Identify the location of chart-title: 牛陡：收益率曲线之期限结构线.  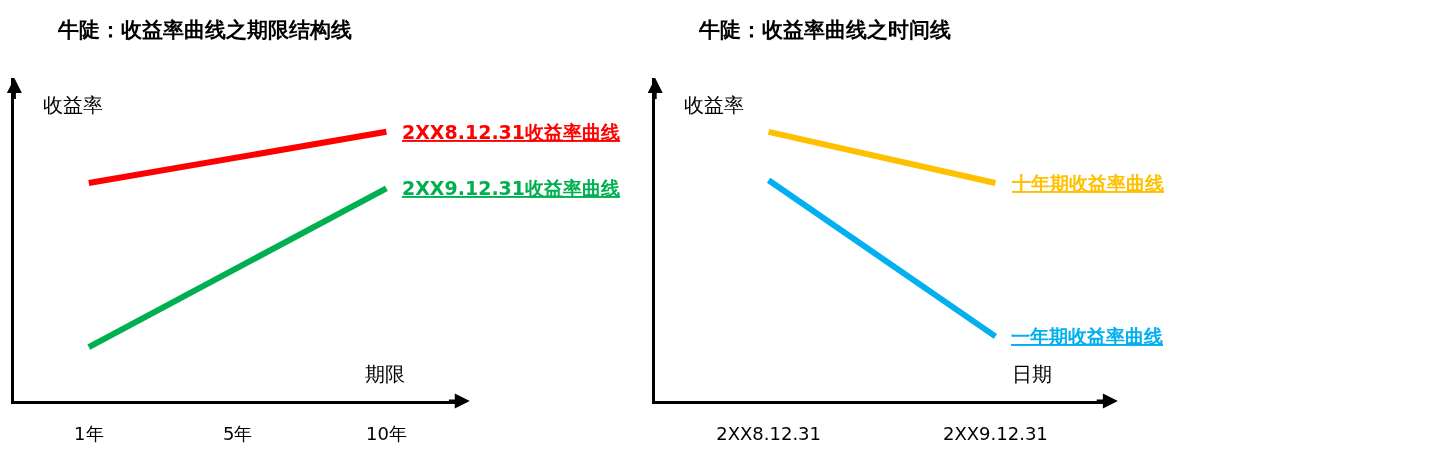
(204, 30).